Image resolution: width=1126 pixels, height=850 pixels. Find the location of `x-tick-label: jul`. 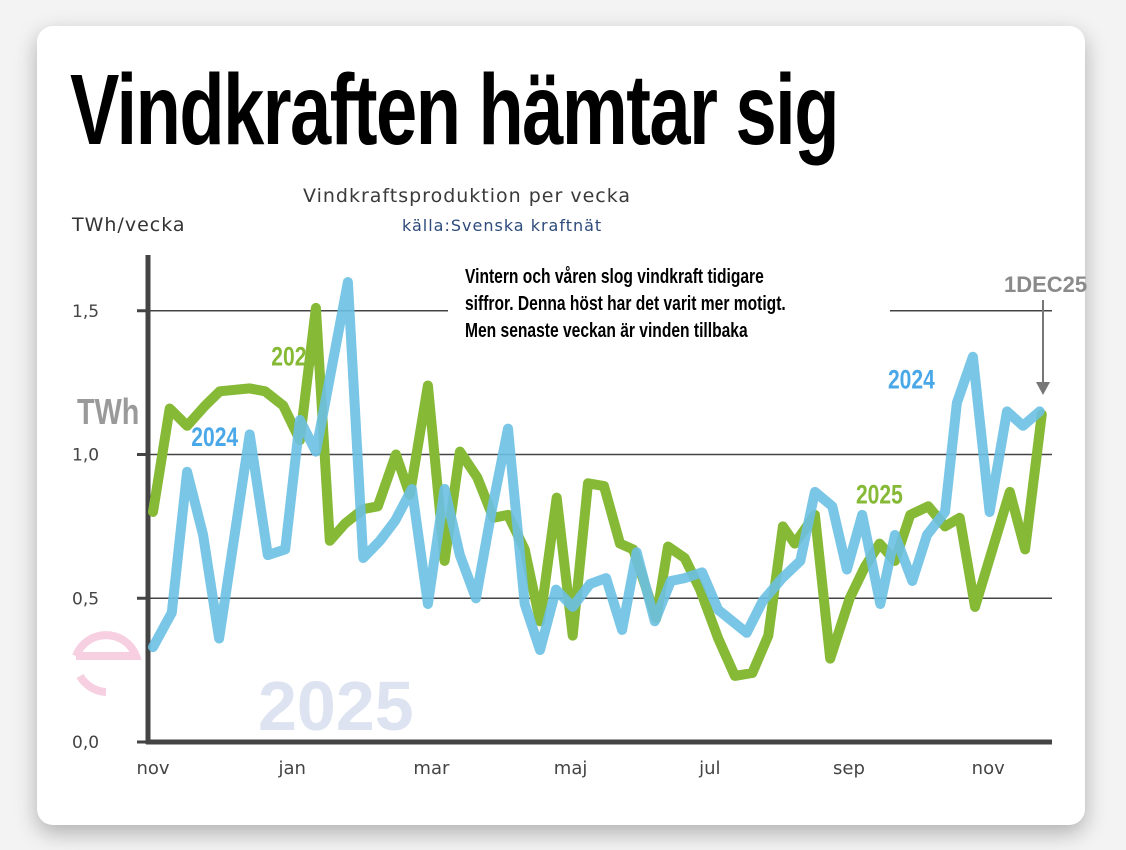

x-tick-label: jul is located at coordinates (709, 768).